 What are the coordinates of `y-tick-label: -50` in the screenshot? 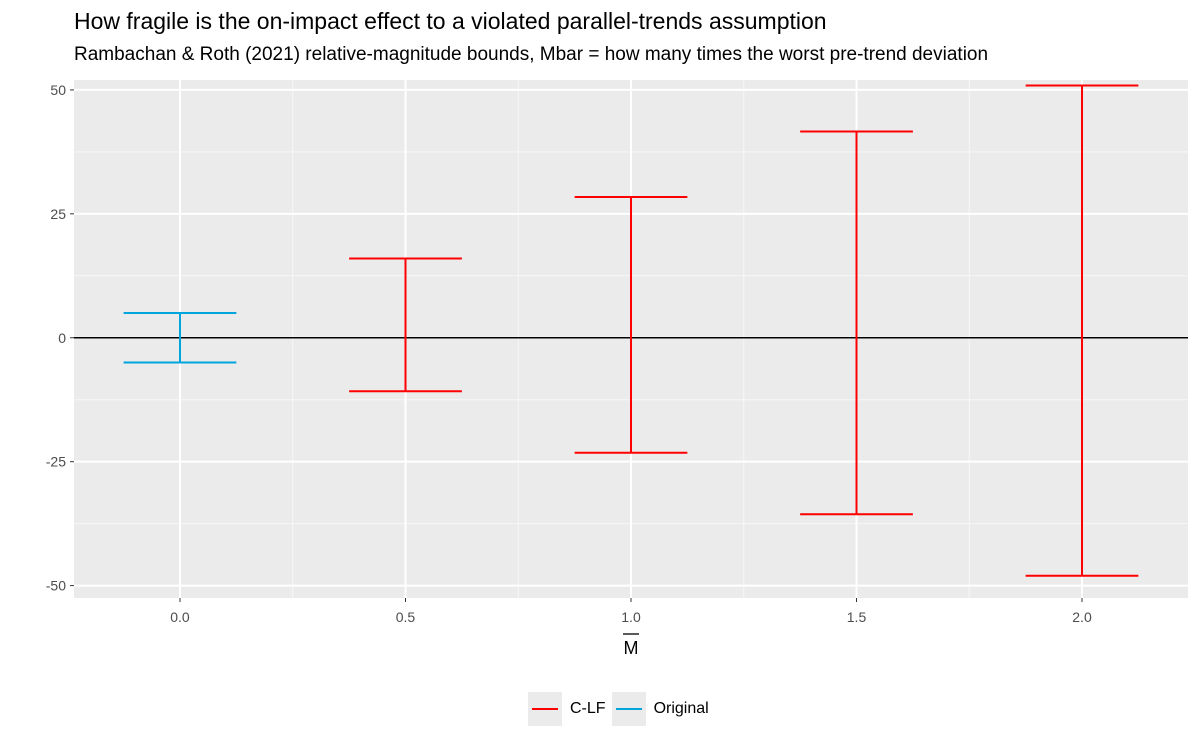 It's located at (56, 586).